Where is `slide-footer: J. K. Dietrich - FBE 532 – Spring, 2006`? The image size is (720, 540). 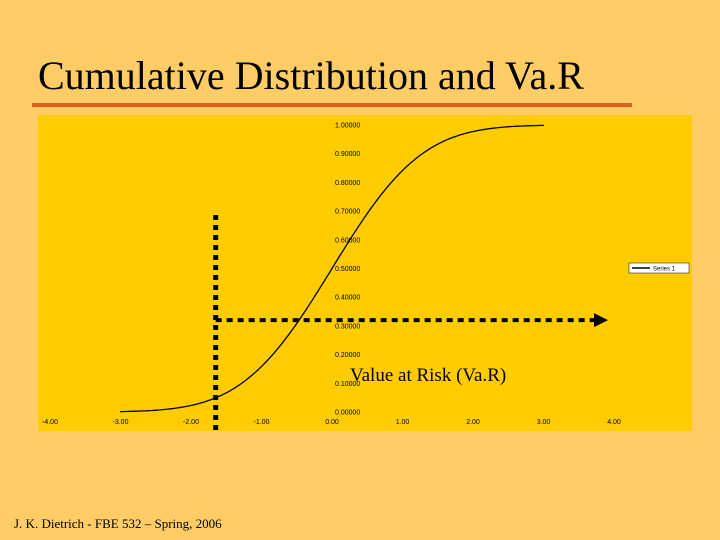
slide-footer: J. K. Dietrich - FBE 532 – Spring, 2006 is located at coordinates (118, 523).